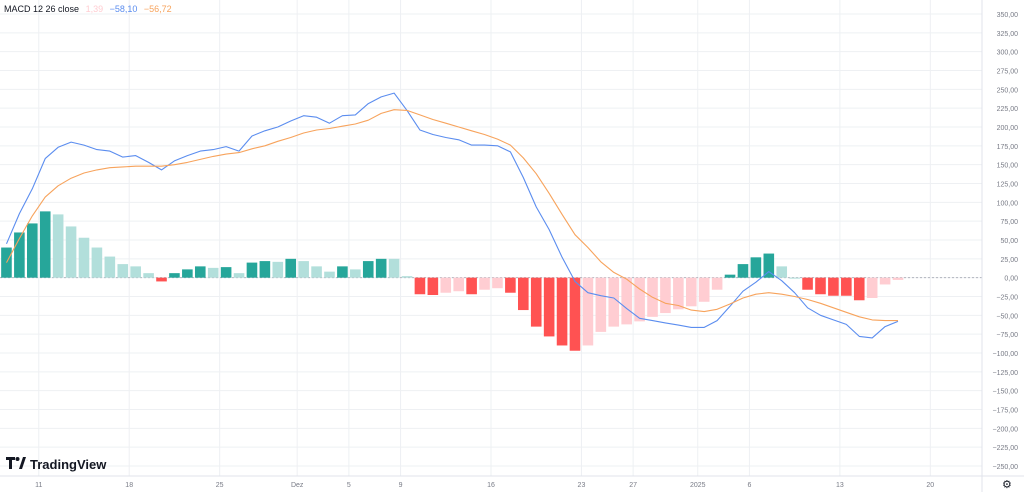 The height and width of the screenshot is (497, 1024). What do you see at coordinates (930, 485) in the screenshot?
I see `x-tick-label: 20` at bounding box center [930, 485].